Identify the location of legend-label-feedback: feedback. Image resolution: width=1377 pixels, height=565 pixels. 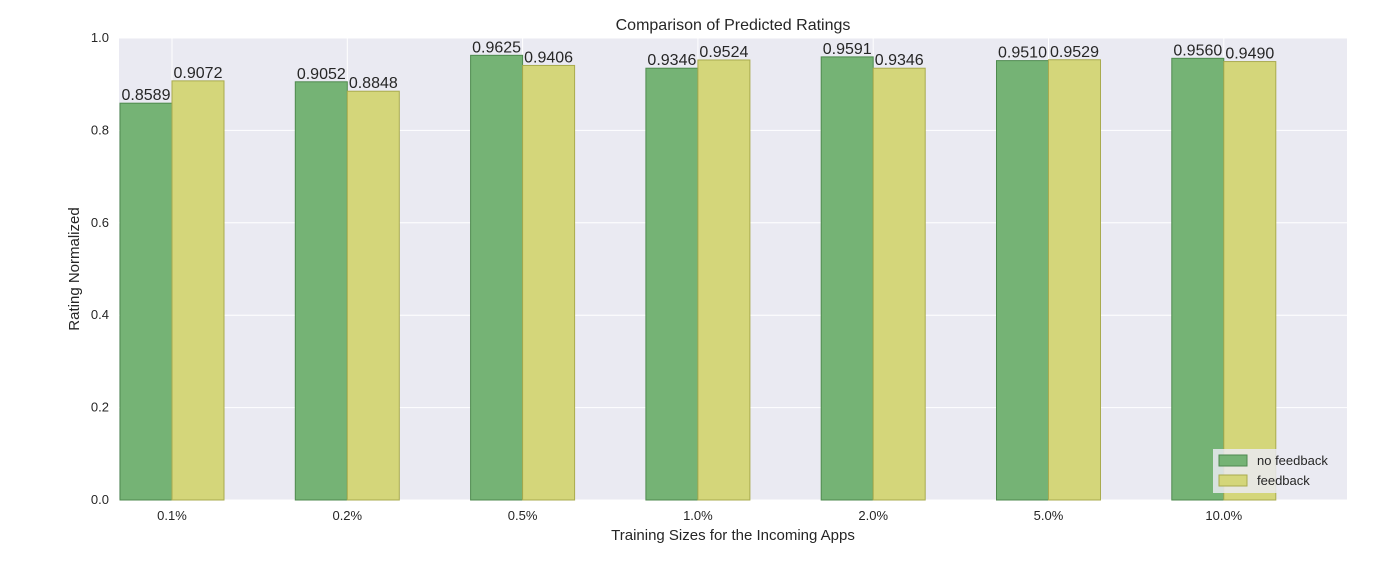
(1283, 480).